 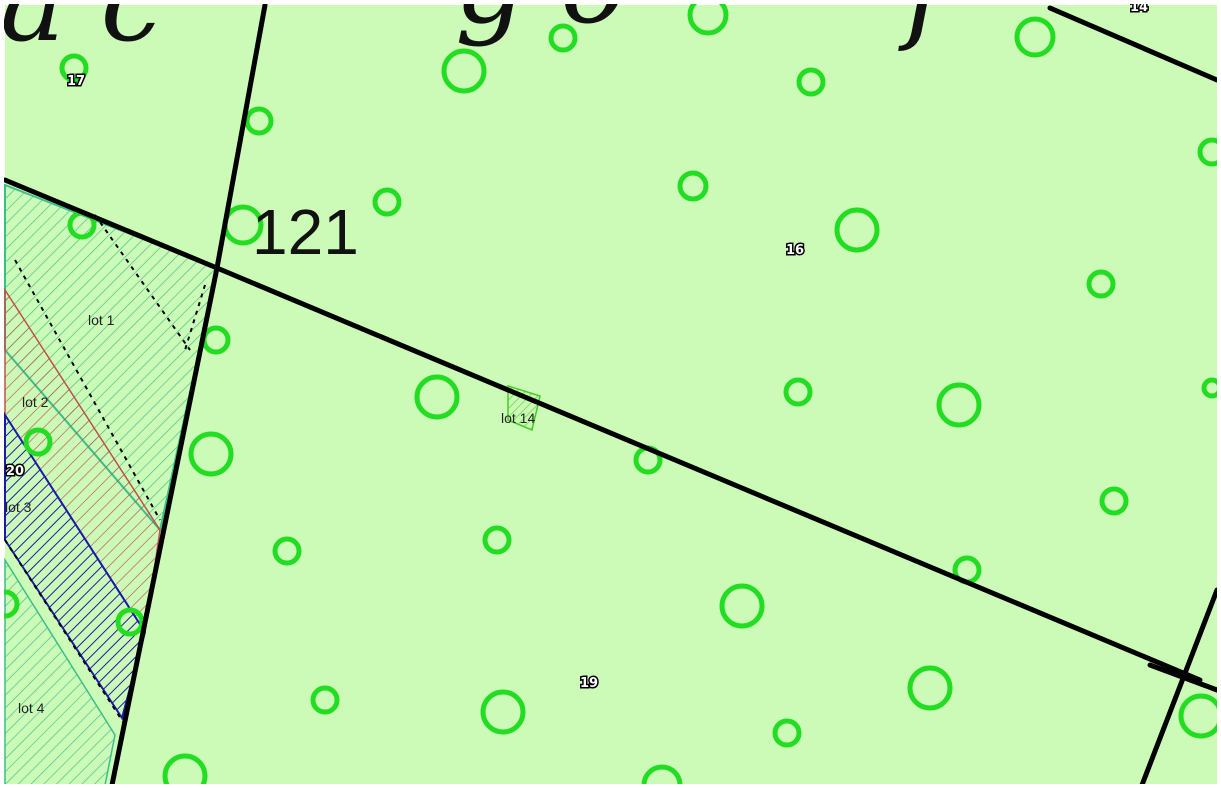 What do you see at coordinates (305, 232) in the screenshot?
I see `section-number: 121` at bounding box center [305, 232].